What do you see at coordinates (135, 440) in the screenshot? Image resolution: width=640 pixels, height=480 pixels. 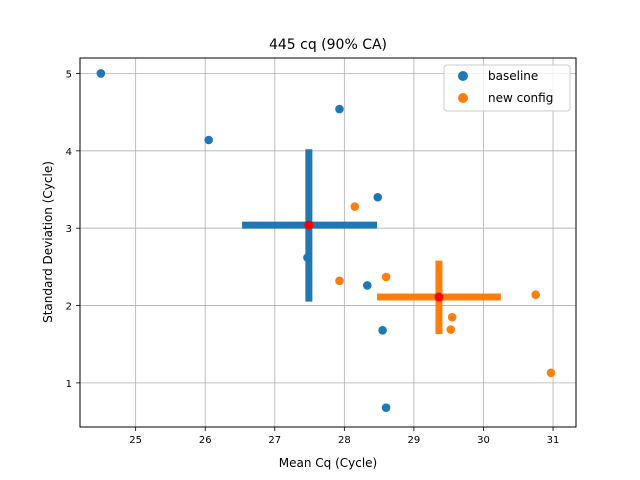 I see `x-tick-label: 25` at bounding box center [135, 440].